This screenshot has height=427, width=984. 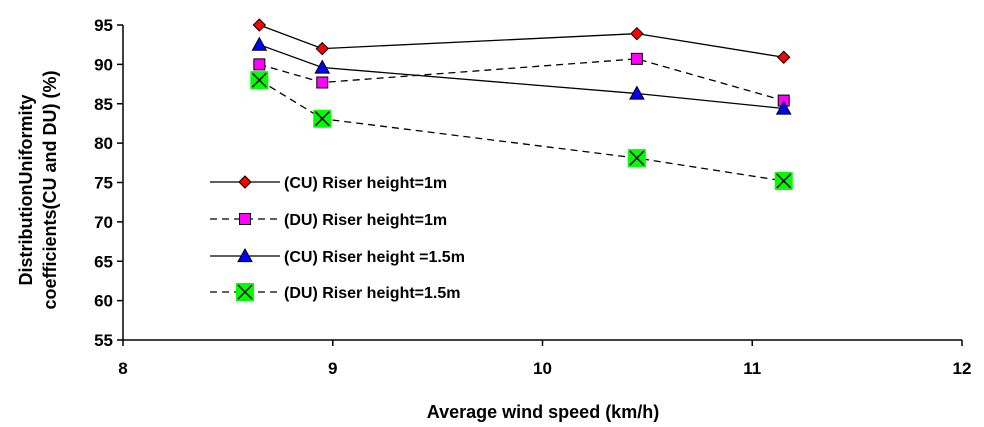 I want to click on x-tick-label: 9, so click(x=332, y=368).